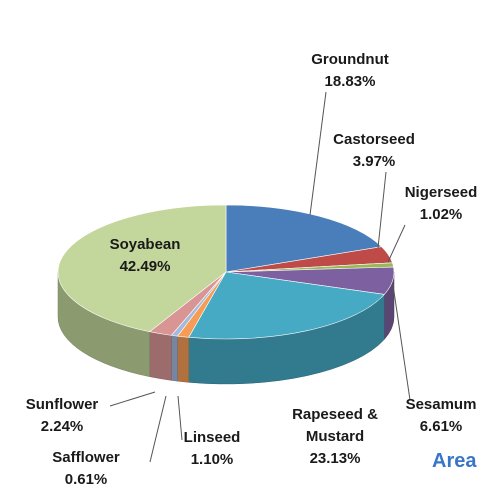 The width and height of the screenshot is (496, 503). I want to click on data-label: Rapeseed & Mustard 23.13%, so click(335, 437).